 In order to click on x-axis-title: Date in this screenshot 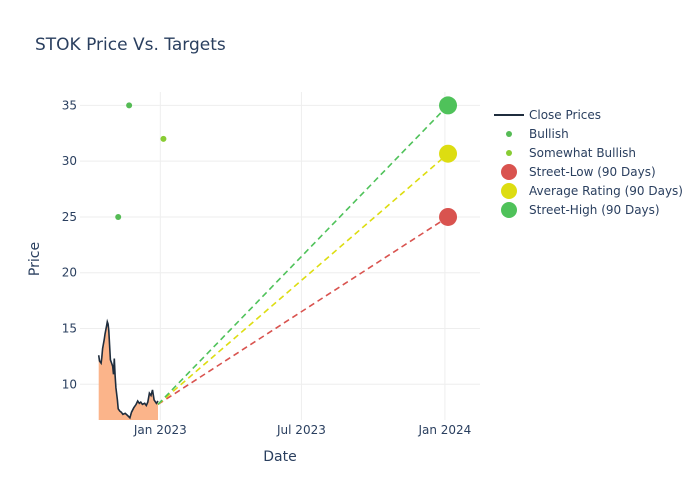, I will do `click(279, 457)`.